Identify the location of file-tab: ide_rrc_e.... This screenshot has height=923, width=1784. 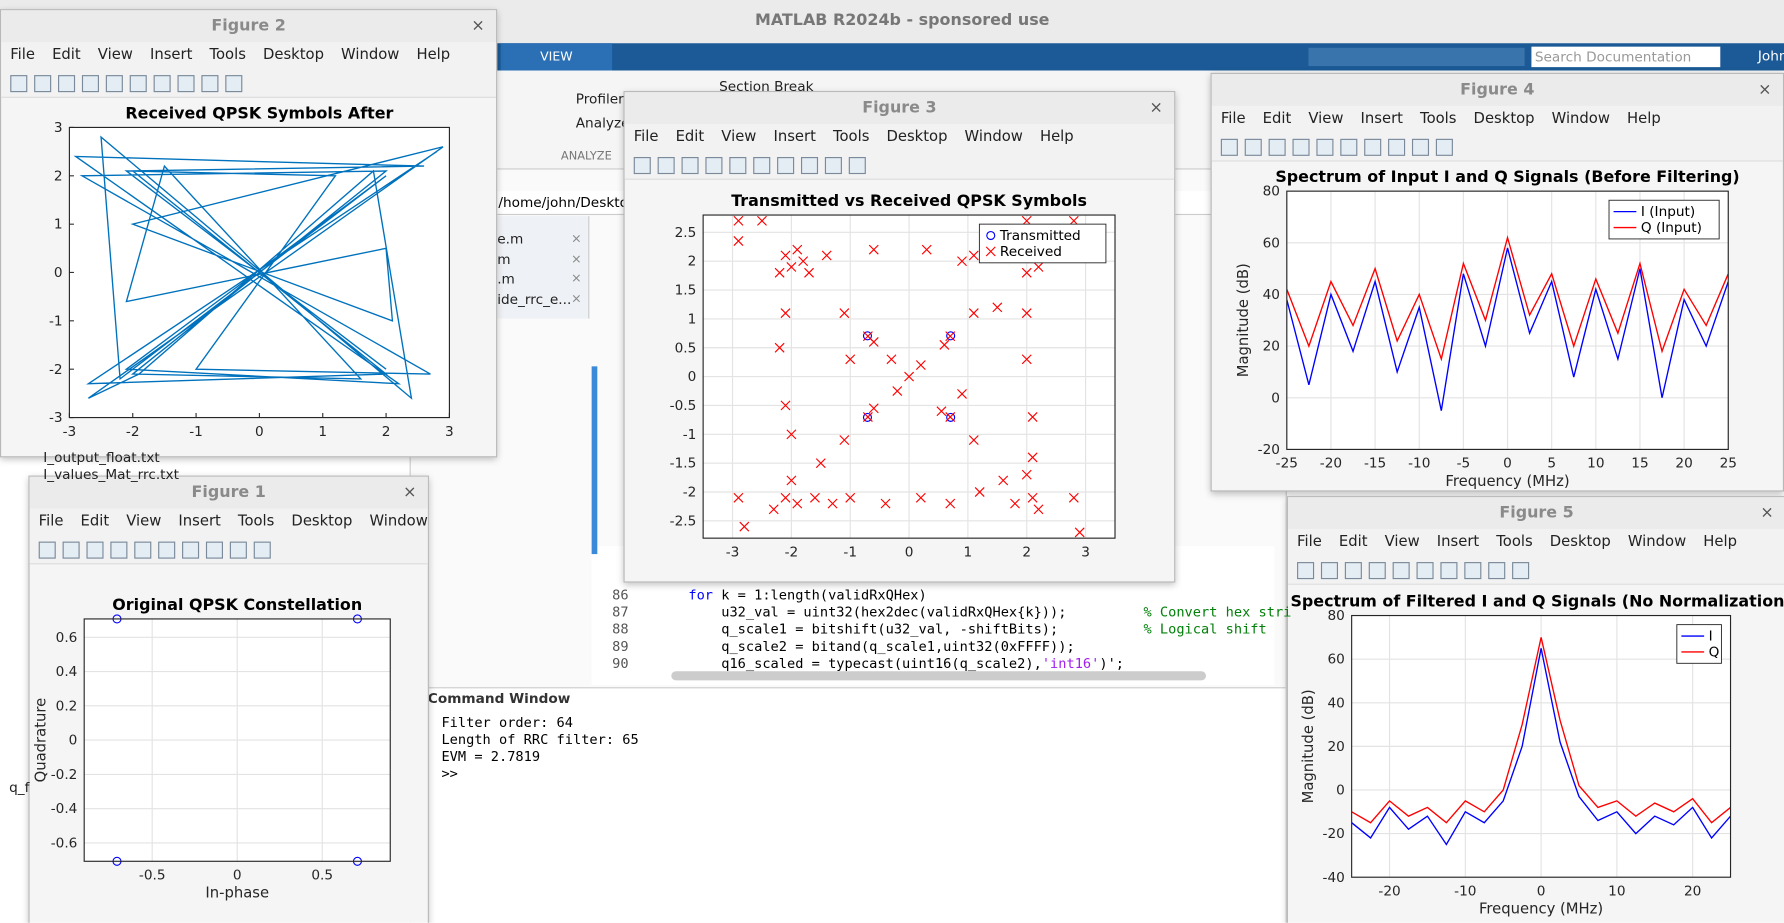
(534, 298).